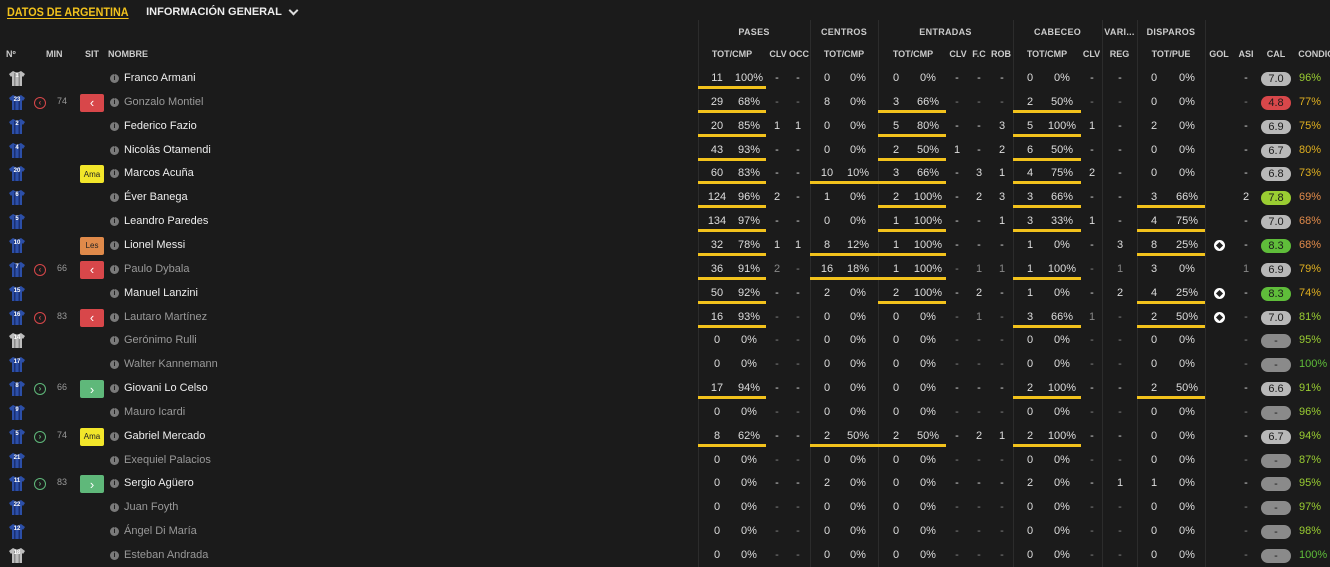  Describe the element at coordinates (957, 483) in the screenshot. I see `tackles-key: -` at that location.